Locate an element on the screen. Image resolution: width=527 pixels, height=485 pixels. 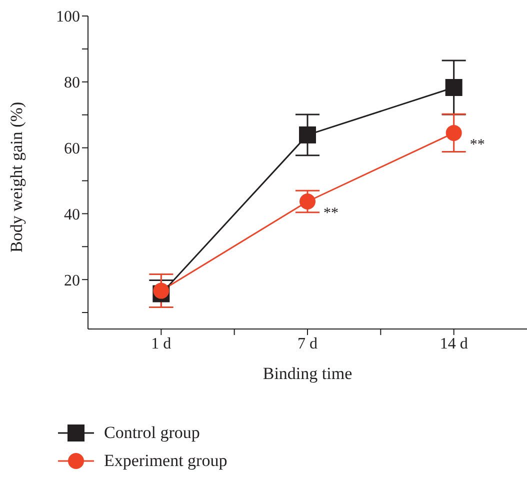
x-axis-title: Binding time is located at coordinates (307, 373).